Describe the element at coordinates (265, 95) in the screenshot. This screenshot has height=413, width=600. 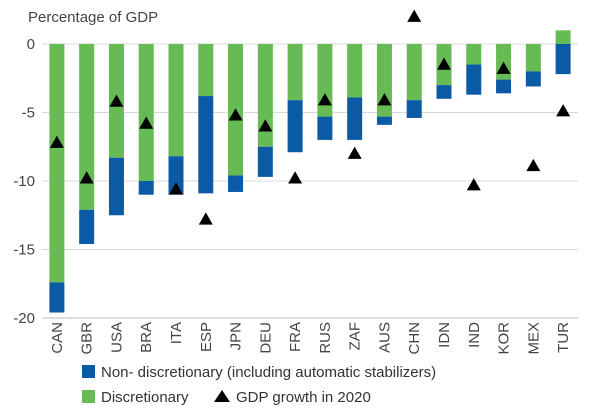
I see `bar-discretionary-deu` at that location.